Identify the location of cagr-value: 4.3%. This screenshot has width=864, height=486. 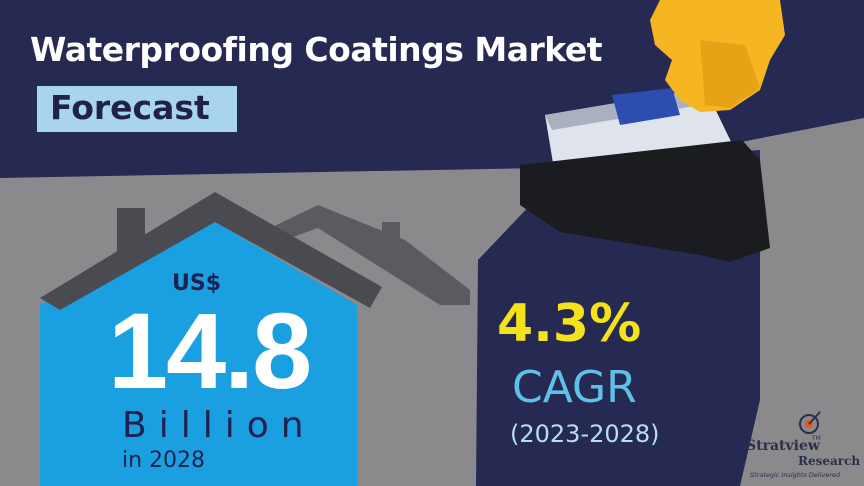
(569, 324).